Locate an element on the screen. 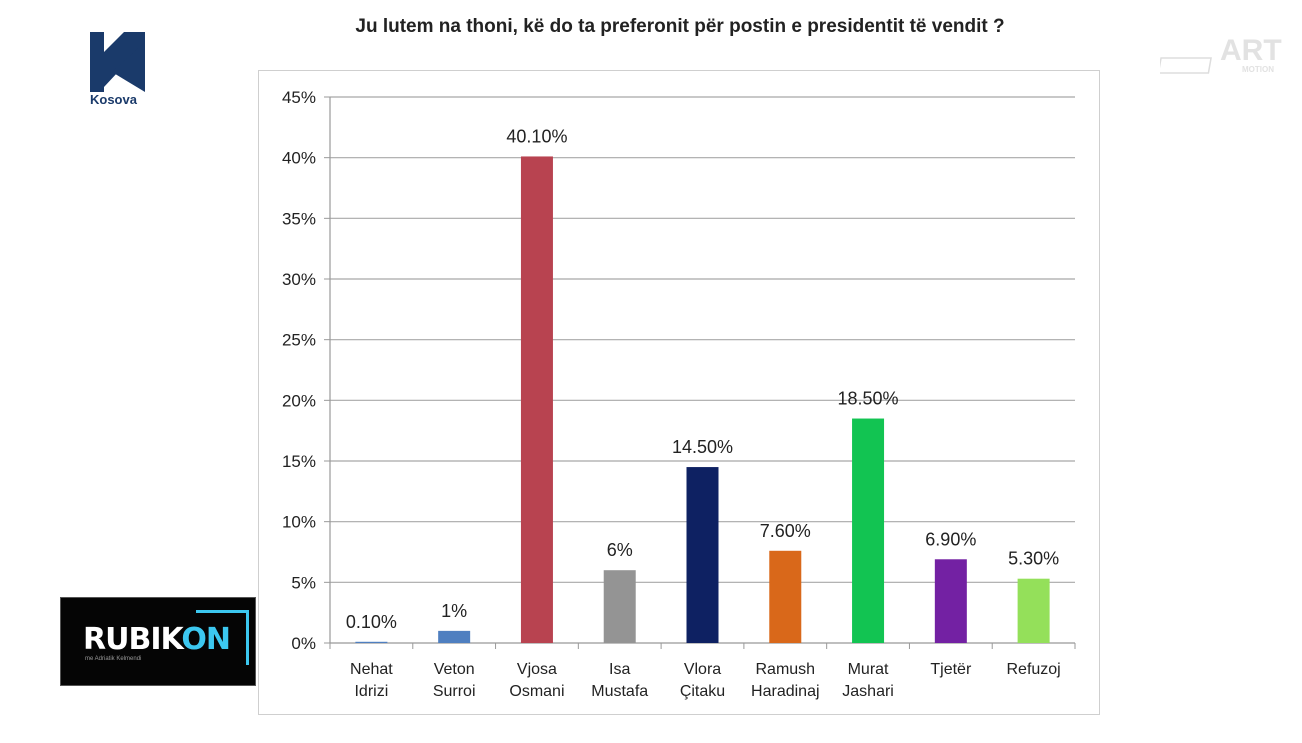 This screenshot has width=1302, height=743. category-label: Ramush is located at coordinates (785, 669).